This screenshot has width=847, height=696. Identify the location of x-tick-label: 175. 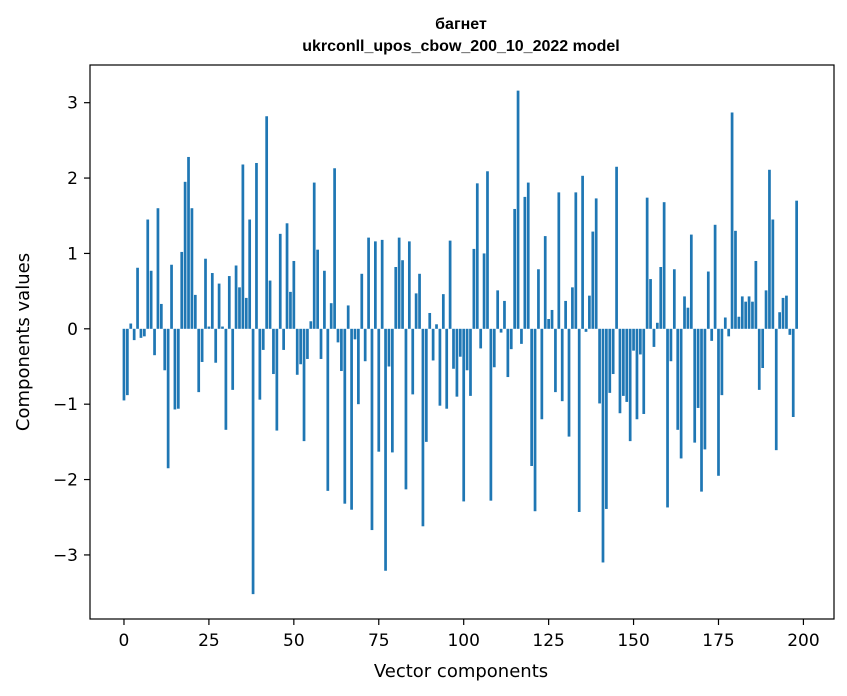
(718, 641).